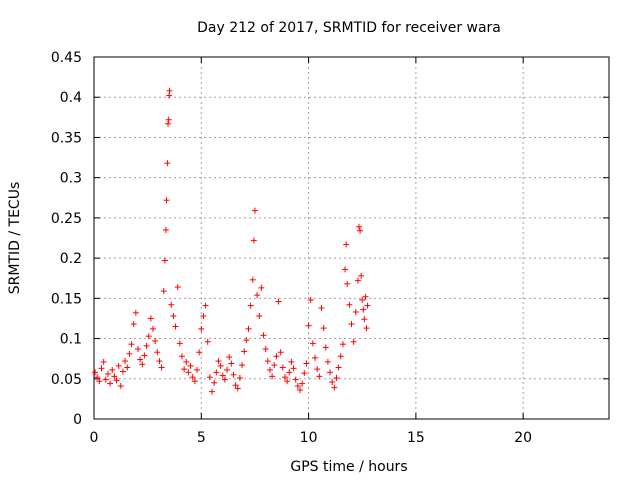 The image size is (640, 480). Describe the element at coordinates (416, 438) in the screenshot. I see `x-tick-label: 15` at that location.